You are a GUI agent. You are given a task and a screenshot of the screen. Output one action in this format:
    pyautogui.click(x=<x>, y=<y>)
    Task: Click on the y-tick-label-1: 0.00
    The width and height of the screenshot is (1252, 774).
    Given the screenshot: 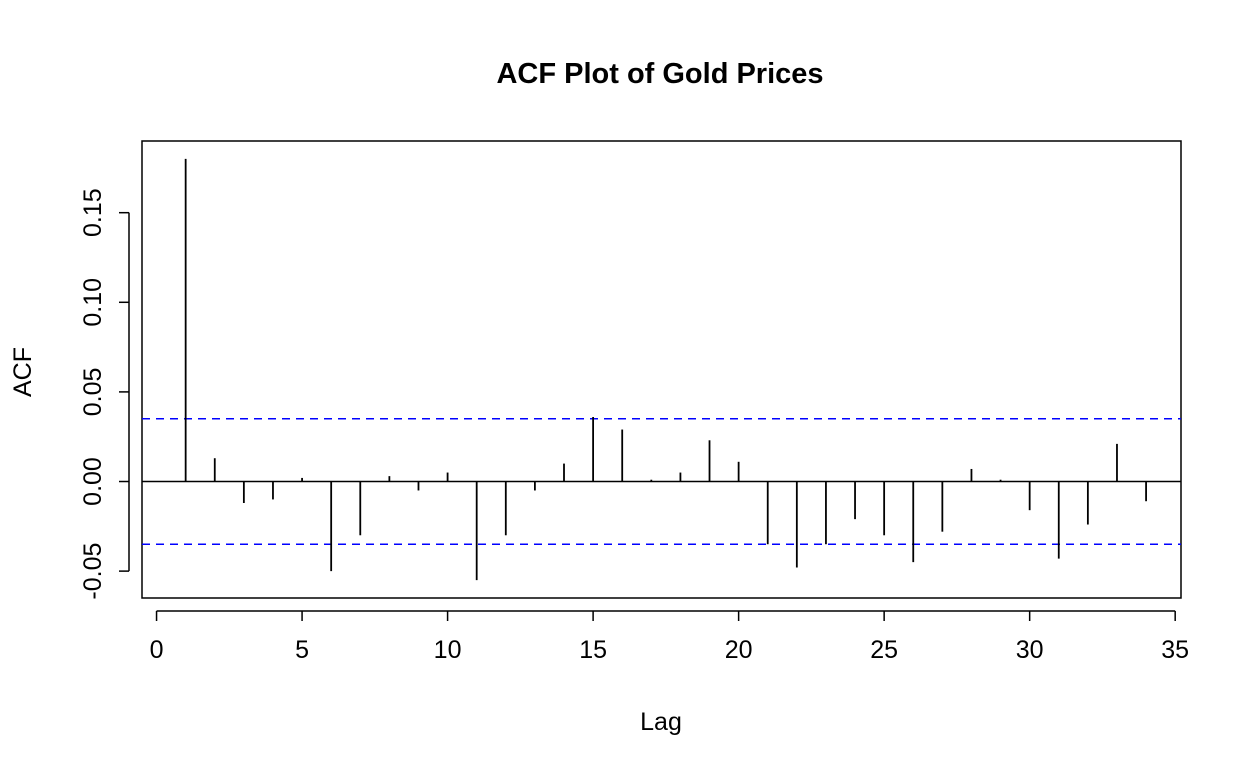 What is the action you would take?
    pyautogui.click(x=93, y=481)
    